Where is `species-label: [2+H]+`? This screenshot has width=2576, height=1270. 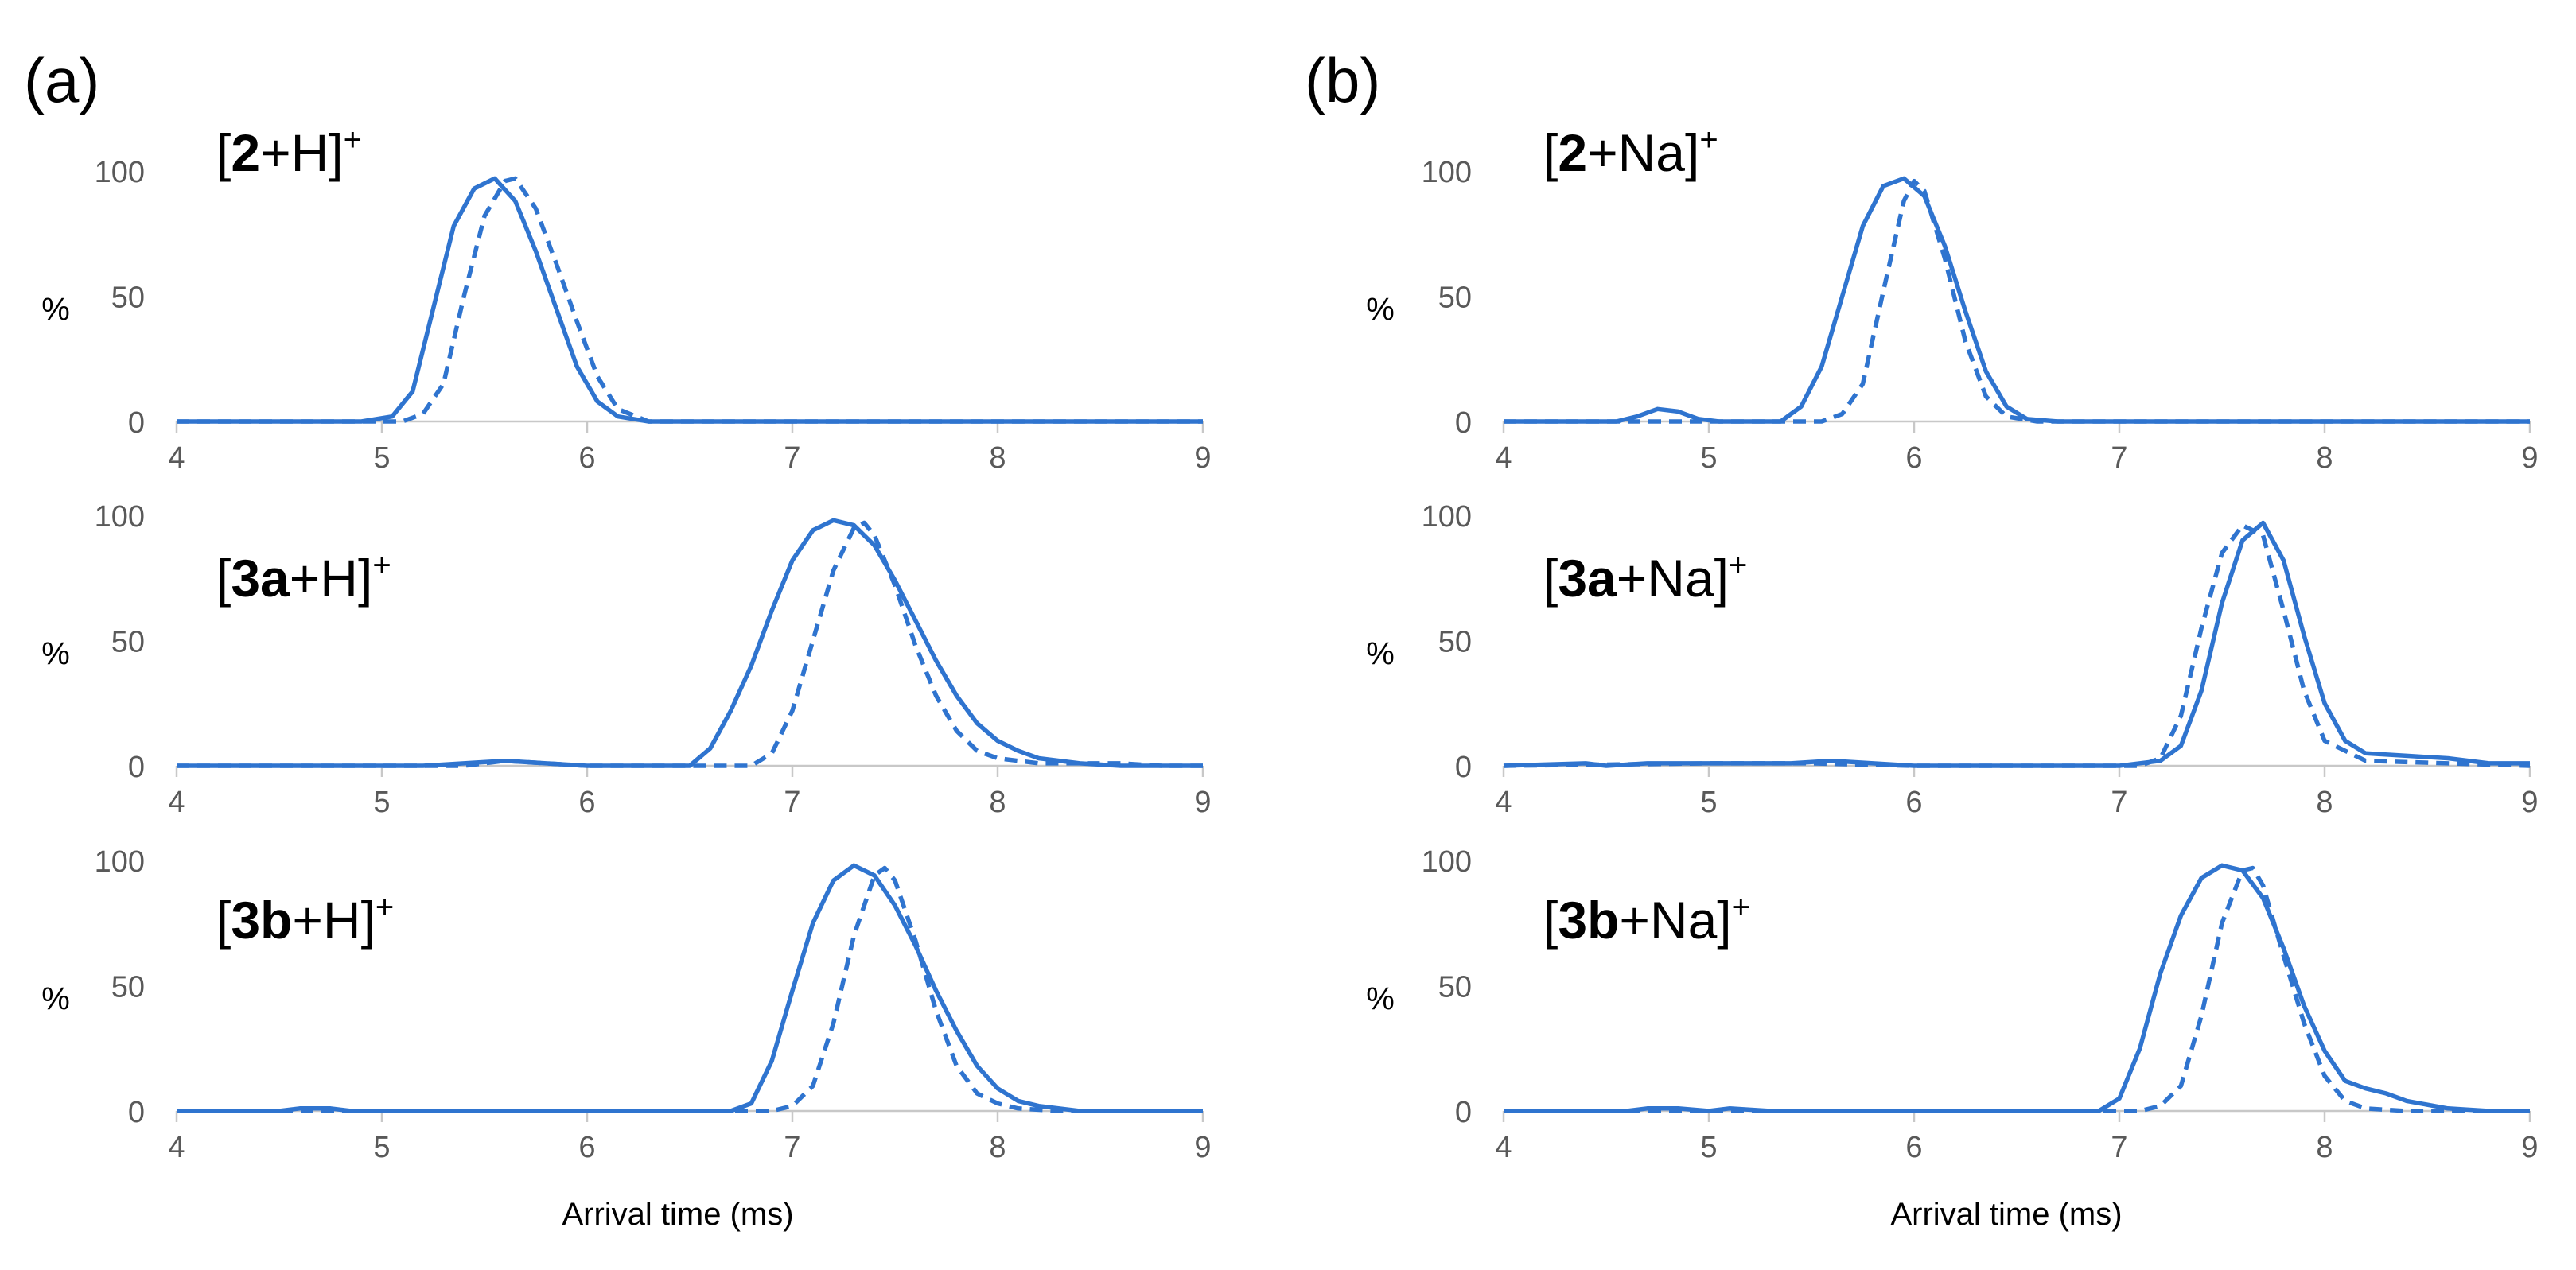
species-label: [2+H]+ is located at coordinates (289, 152).